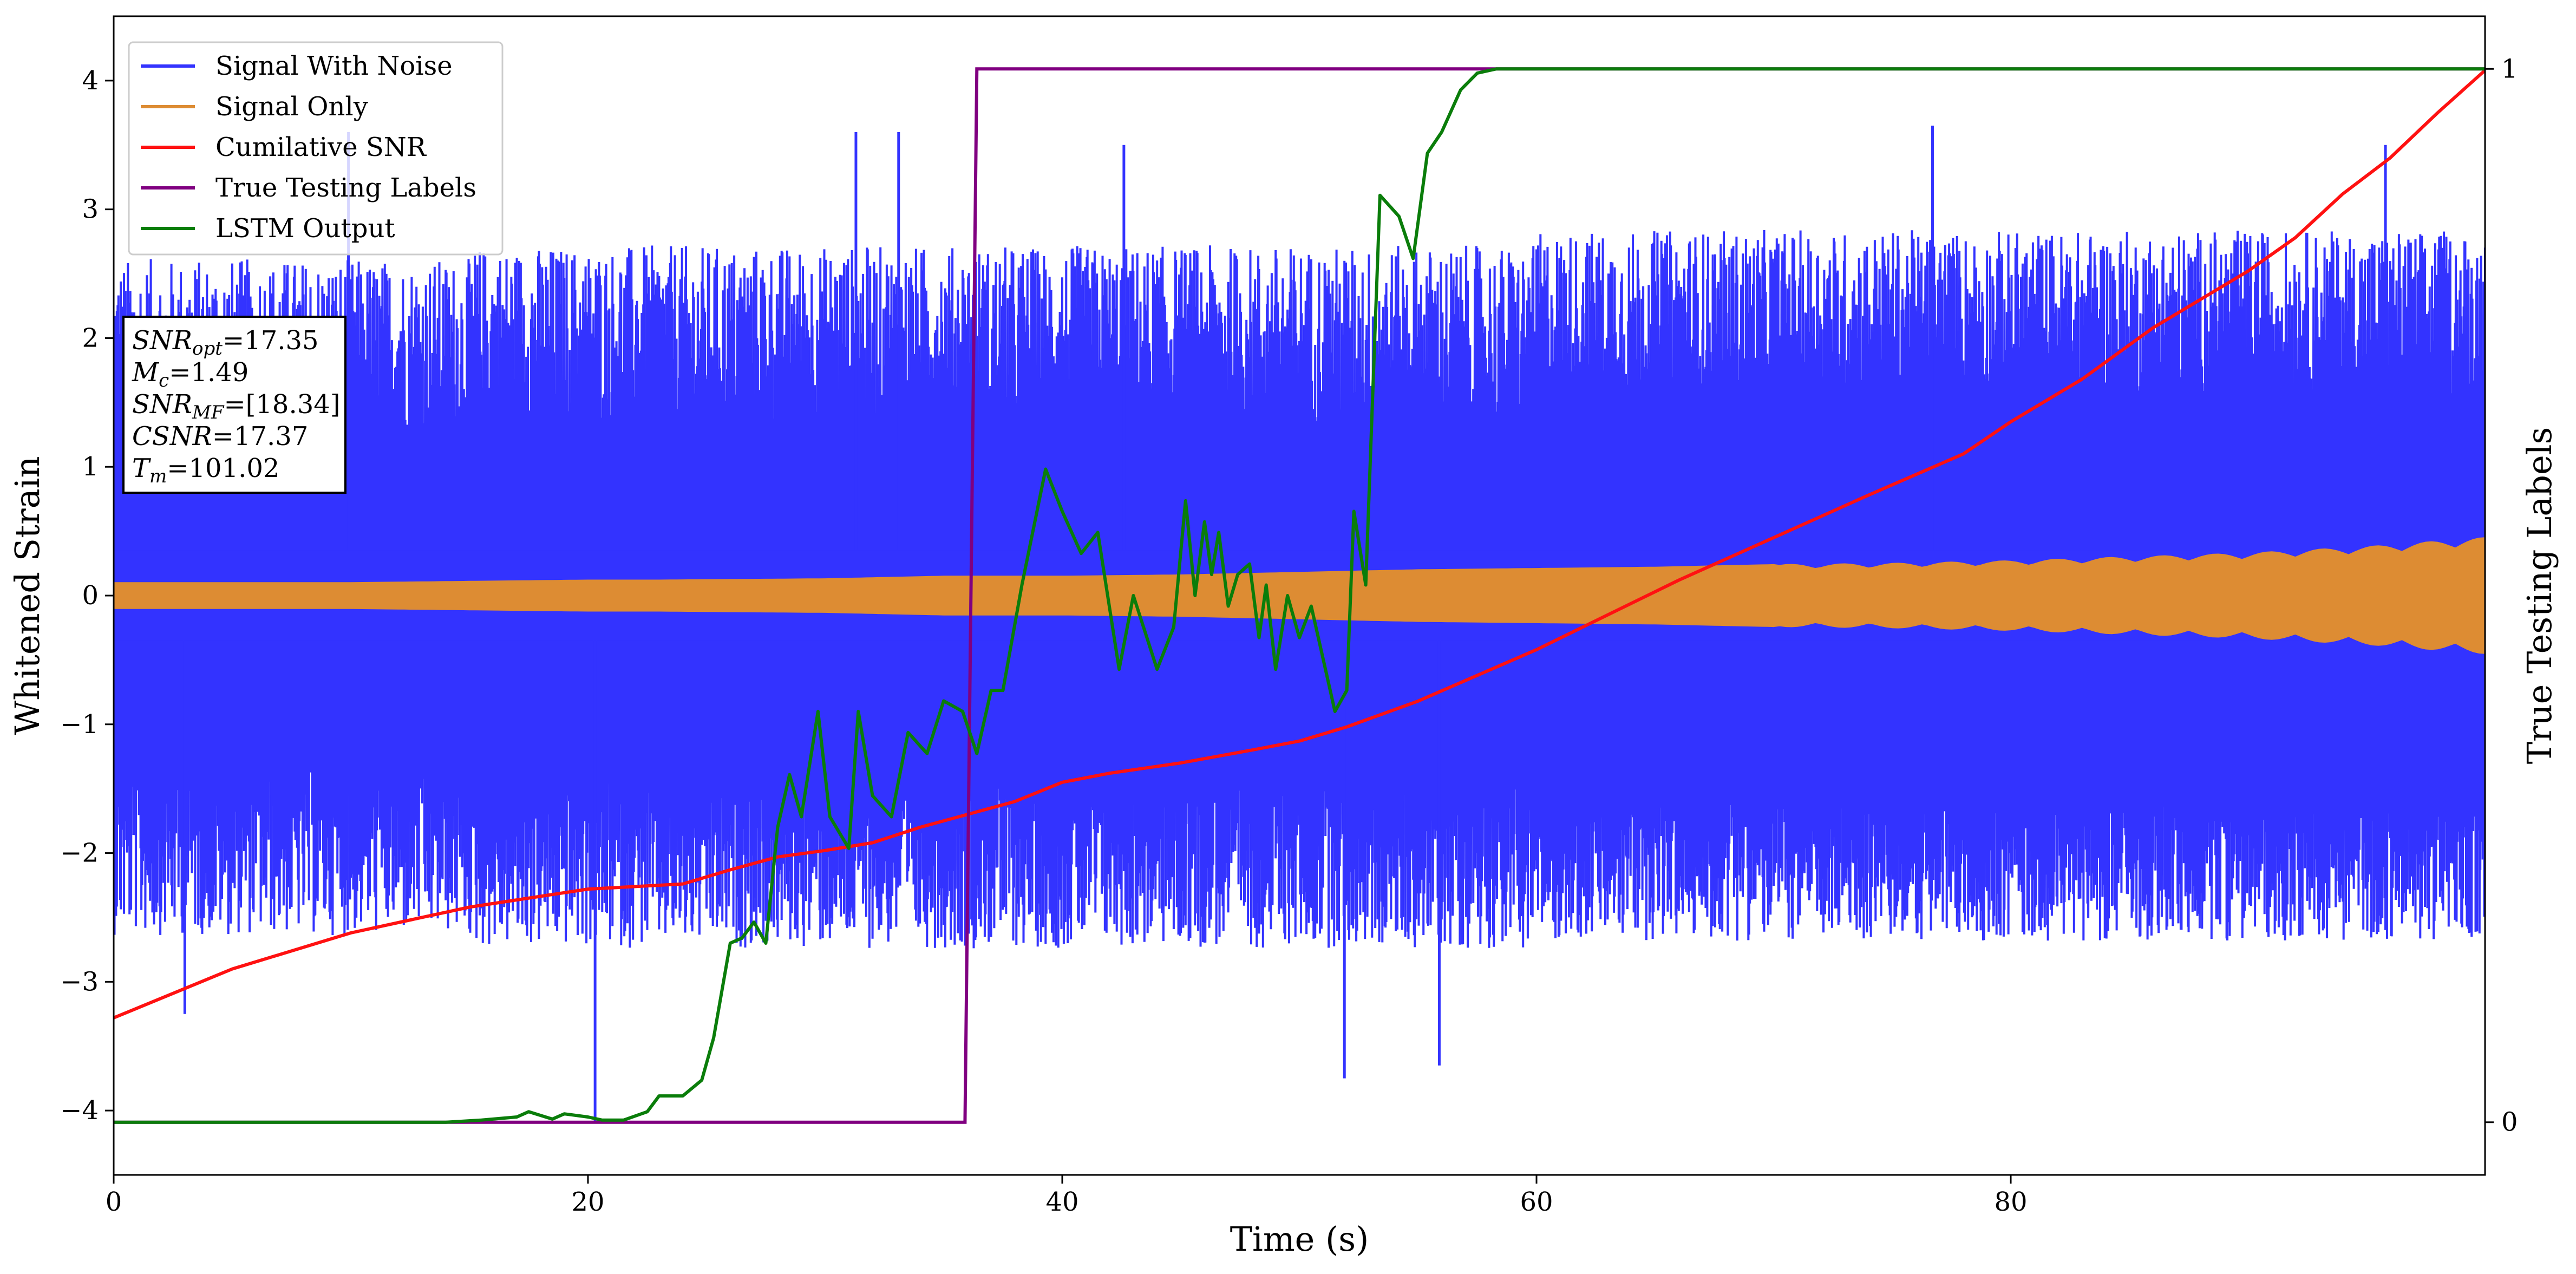 The image size is (2576, 1274). What do you see at coordinates (79, 981) in the screenshot?
I see `y-tick-label: −3` at bounding box center [79, 981].